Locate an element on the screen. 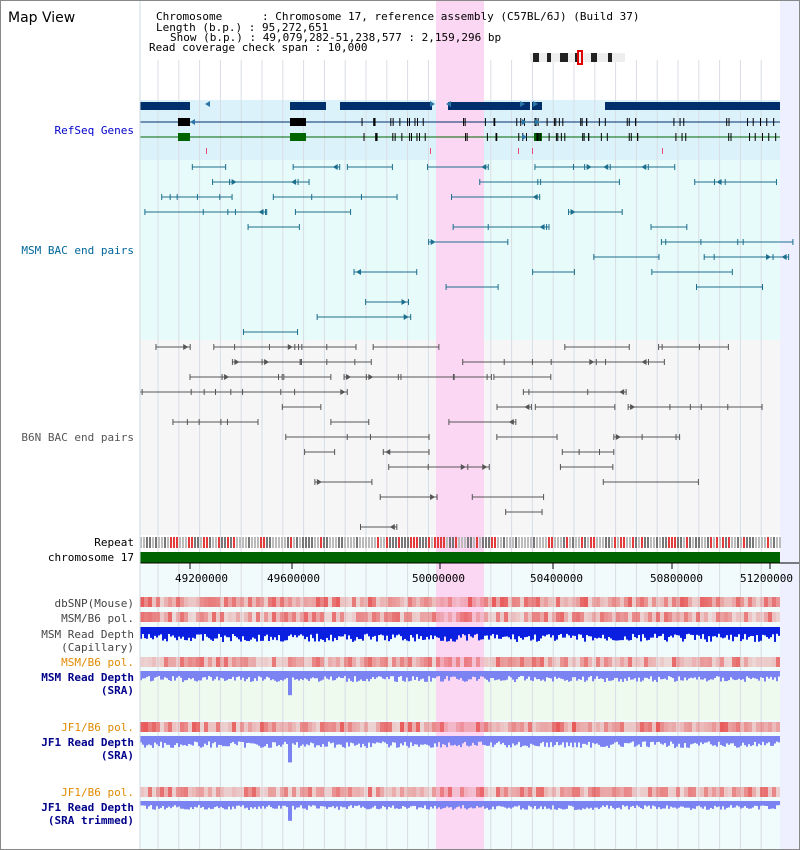 Image resolution: width=800 pixels, height=850 pixels. repeat-block is located at coordinates (300, 542).